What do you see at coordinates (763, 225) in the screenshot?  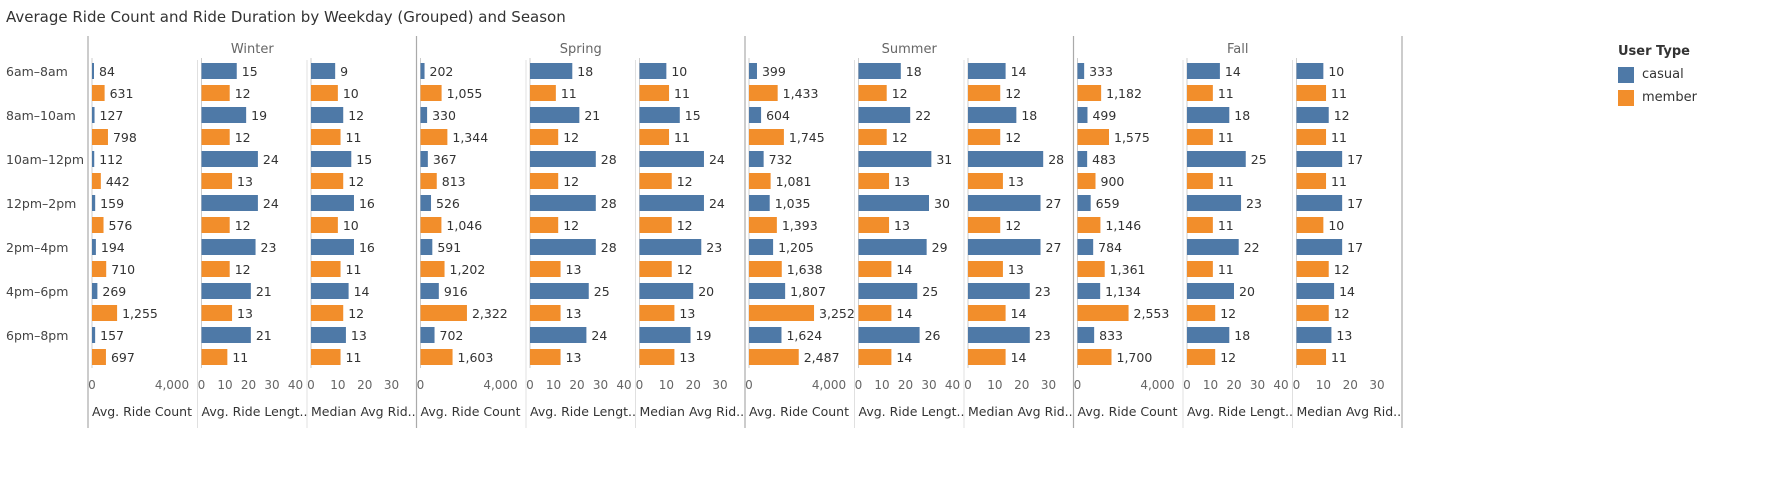 I see `bar-summer-avg-ride-count-12pm-2pm-member` at bounding box center [763, 225].